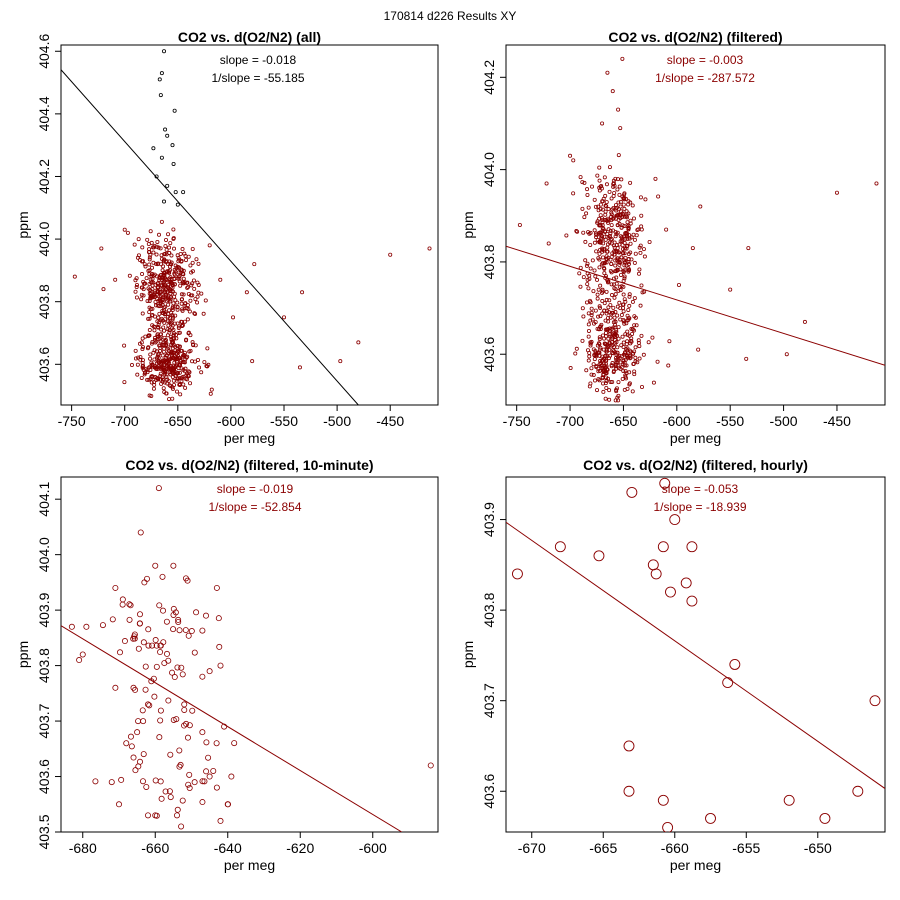  Describe the element at coordinates (44, 720) in the screenshot. I see `y-tick-label: 403.7` at that location.